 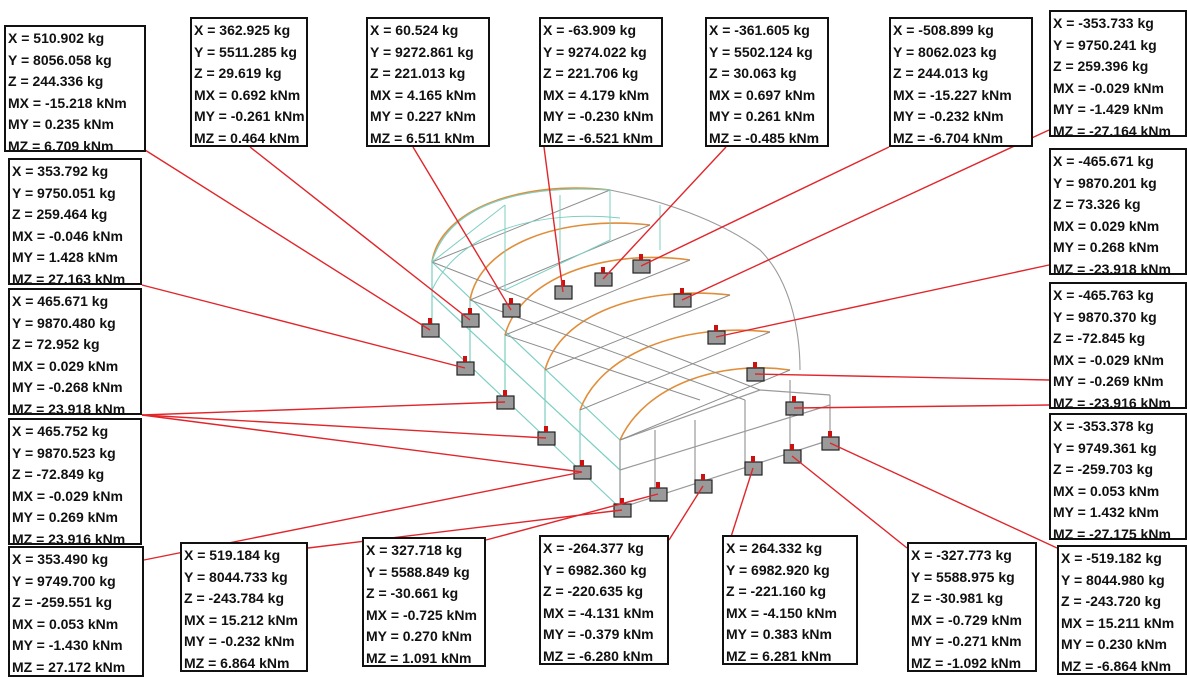 What do you see at coordinates (414, 550) in the screenshot?
I see `reaction-value: X = 327.718 kg` at bounding box center [414, 550].